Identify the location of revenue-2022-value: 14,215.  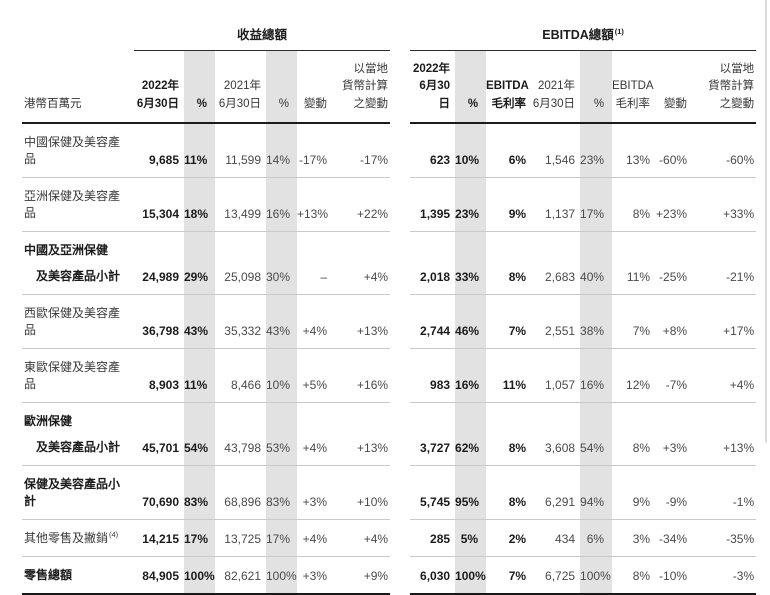
(159, 538).